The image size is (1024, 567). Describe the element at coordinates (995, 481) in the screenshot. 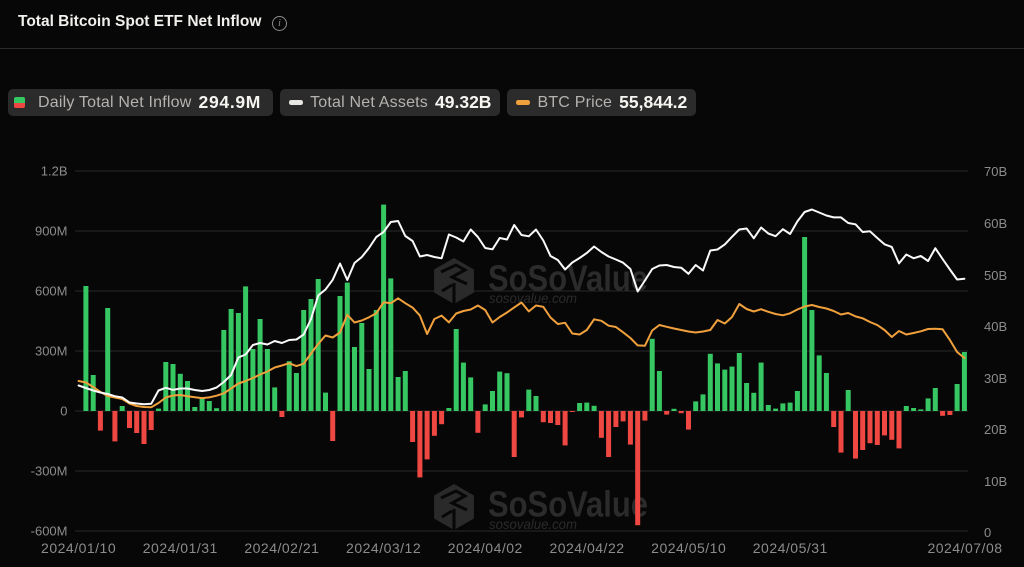

I see `svg-text: 10B` at that location.